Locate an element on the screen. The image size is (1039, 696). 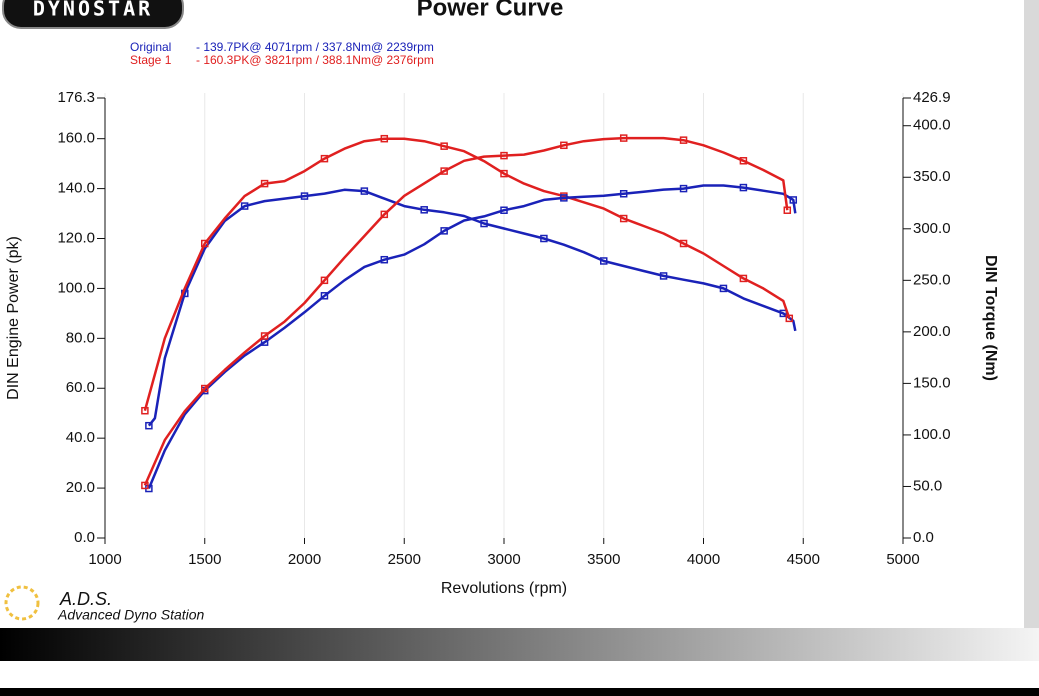
footer-logo: A.D.S. is located at coordinates (85, 599).